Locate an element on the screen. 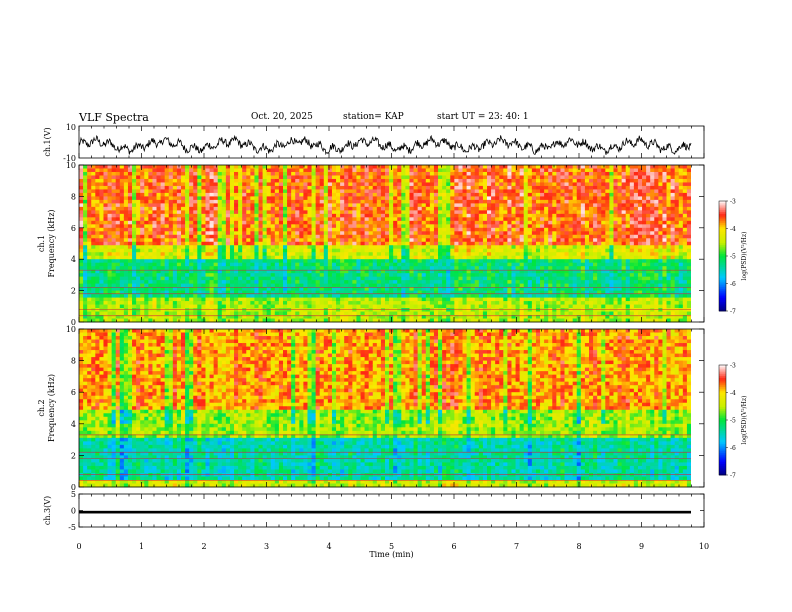 The height and width of the screenshot is (612, 792). x-tick-label: 0 is located at coordinates (78, 546).